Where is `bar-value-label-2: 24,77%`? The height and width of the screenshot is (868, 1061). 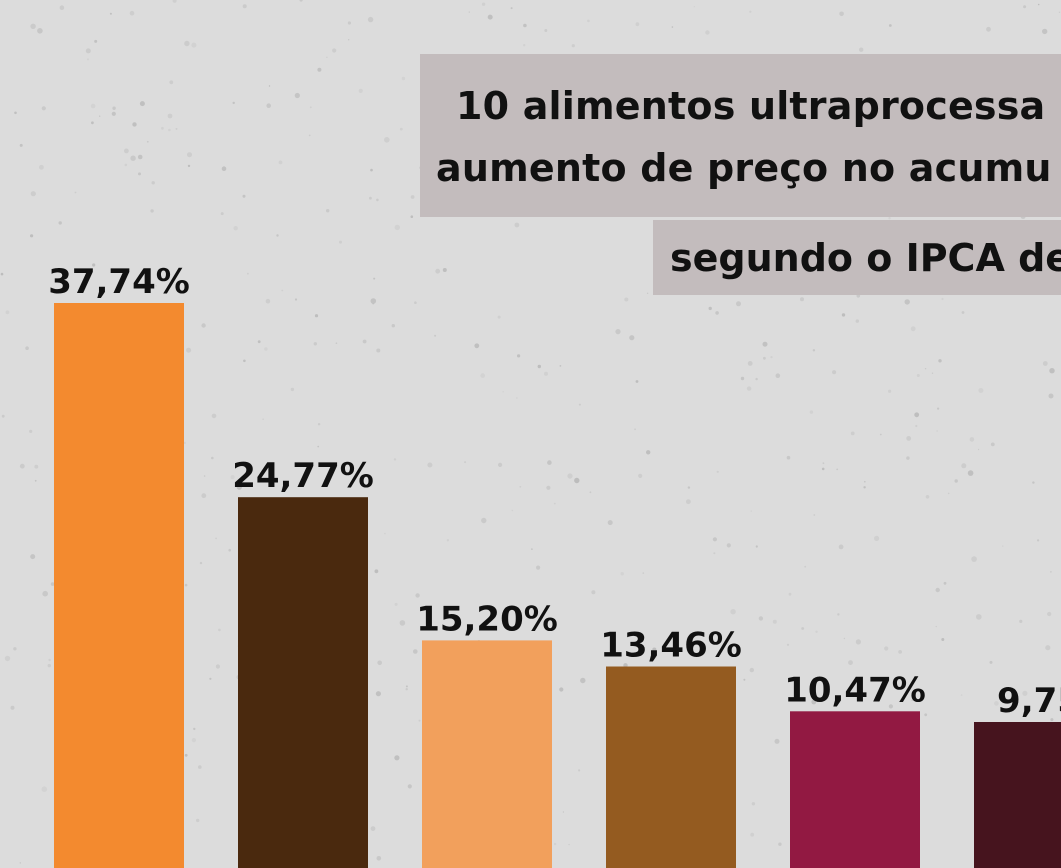
bar-value-label-2: 24,77% is located at coordinates (303, 476).